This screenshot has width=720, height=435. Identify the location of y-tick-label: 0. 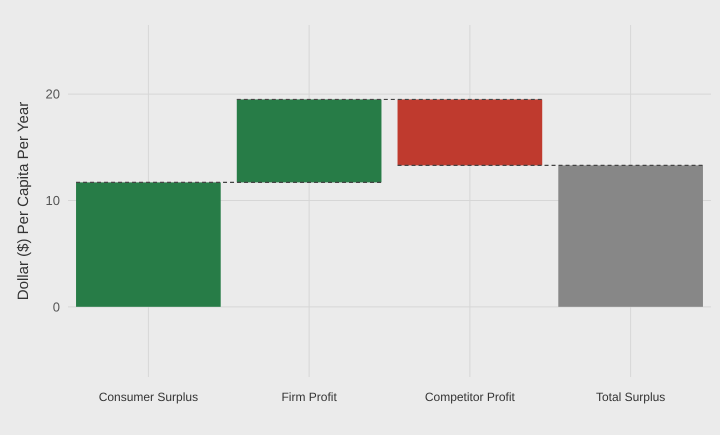
(56, 306).